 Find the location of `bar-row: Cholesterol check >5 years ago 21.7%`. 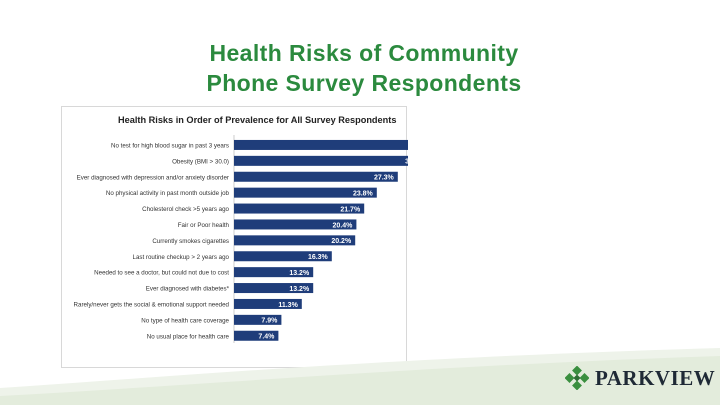

bar-row: Cholesterol check >5 years ago 21.7% is located at coordinates (253, 208).